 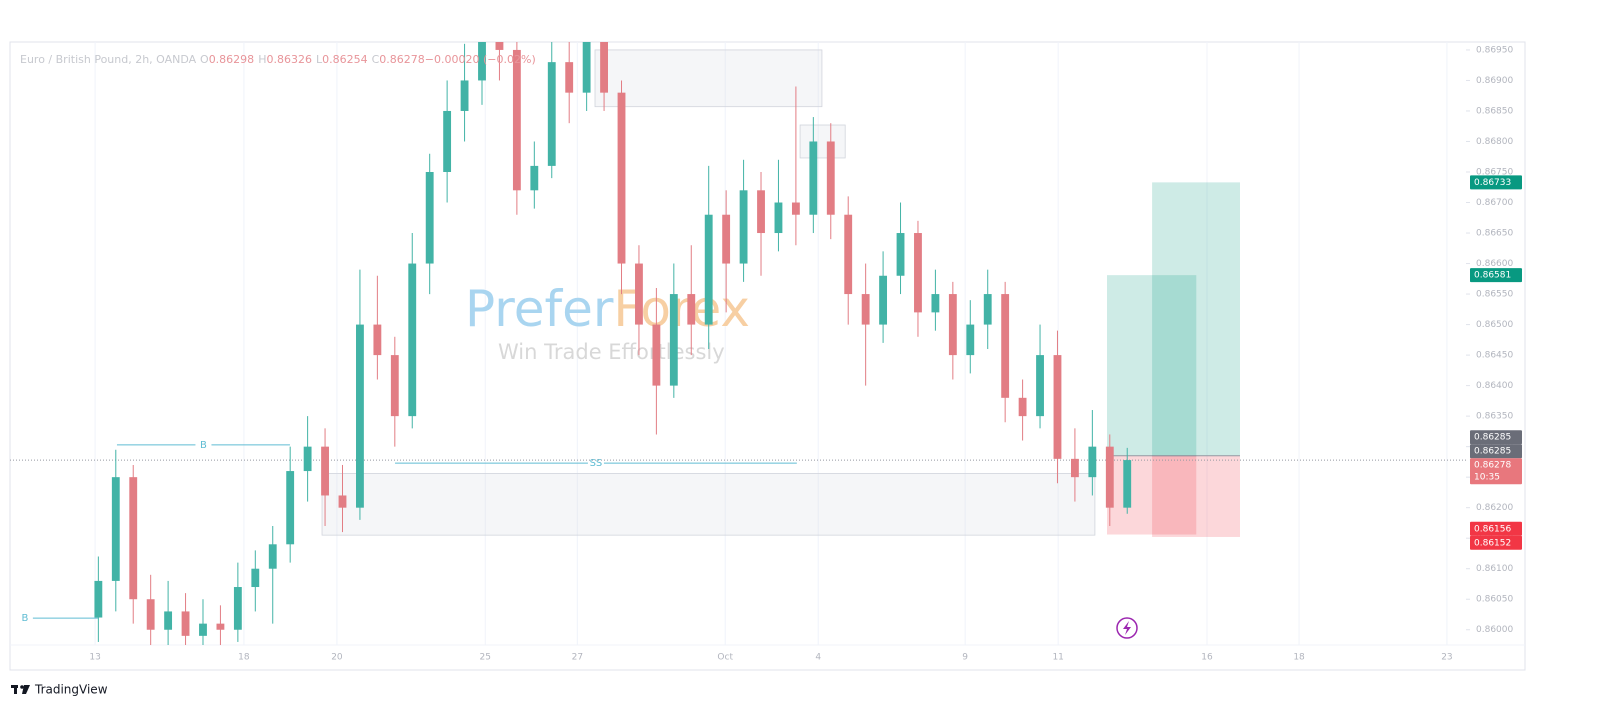 What do you see at coordinates (1446, 658) in the screenshot?
I see `x-tick-label: 23` at bounding box center [1446, 658].